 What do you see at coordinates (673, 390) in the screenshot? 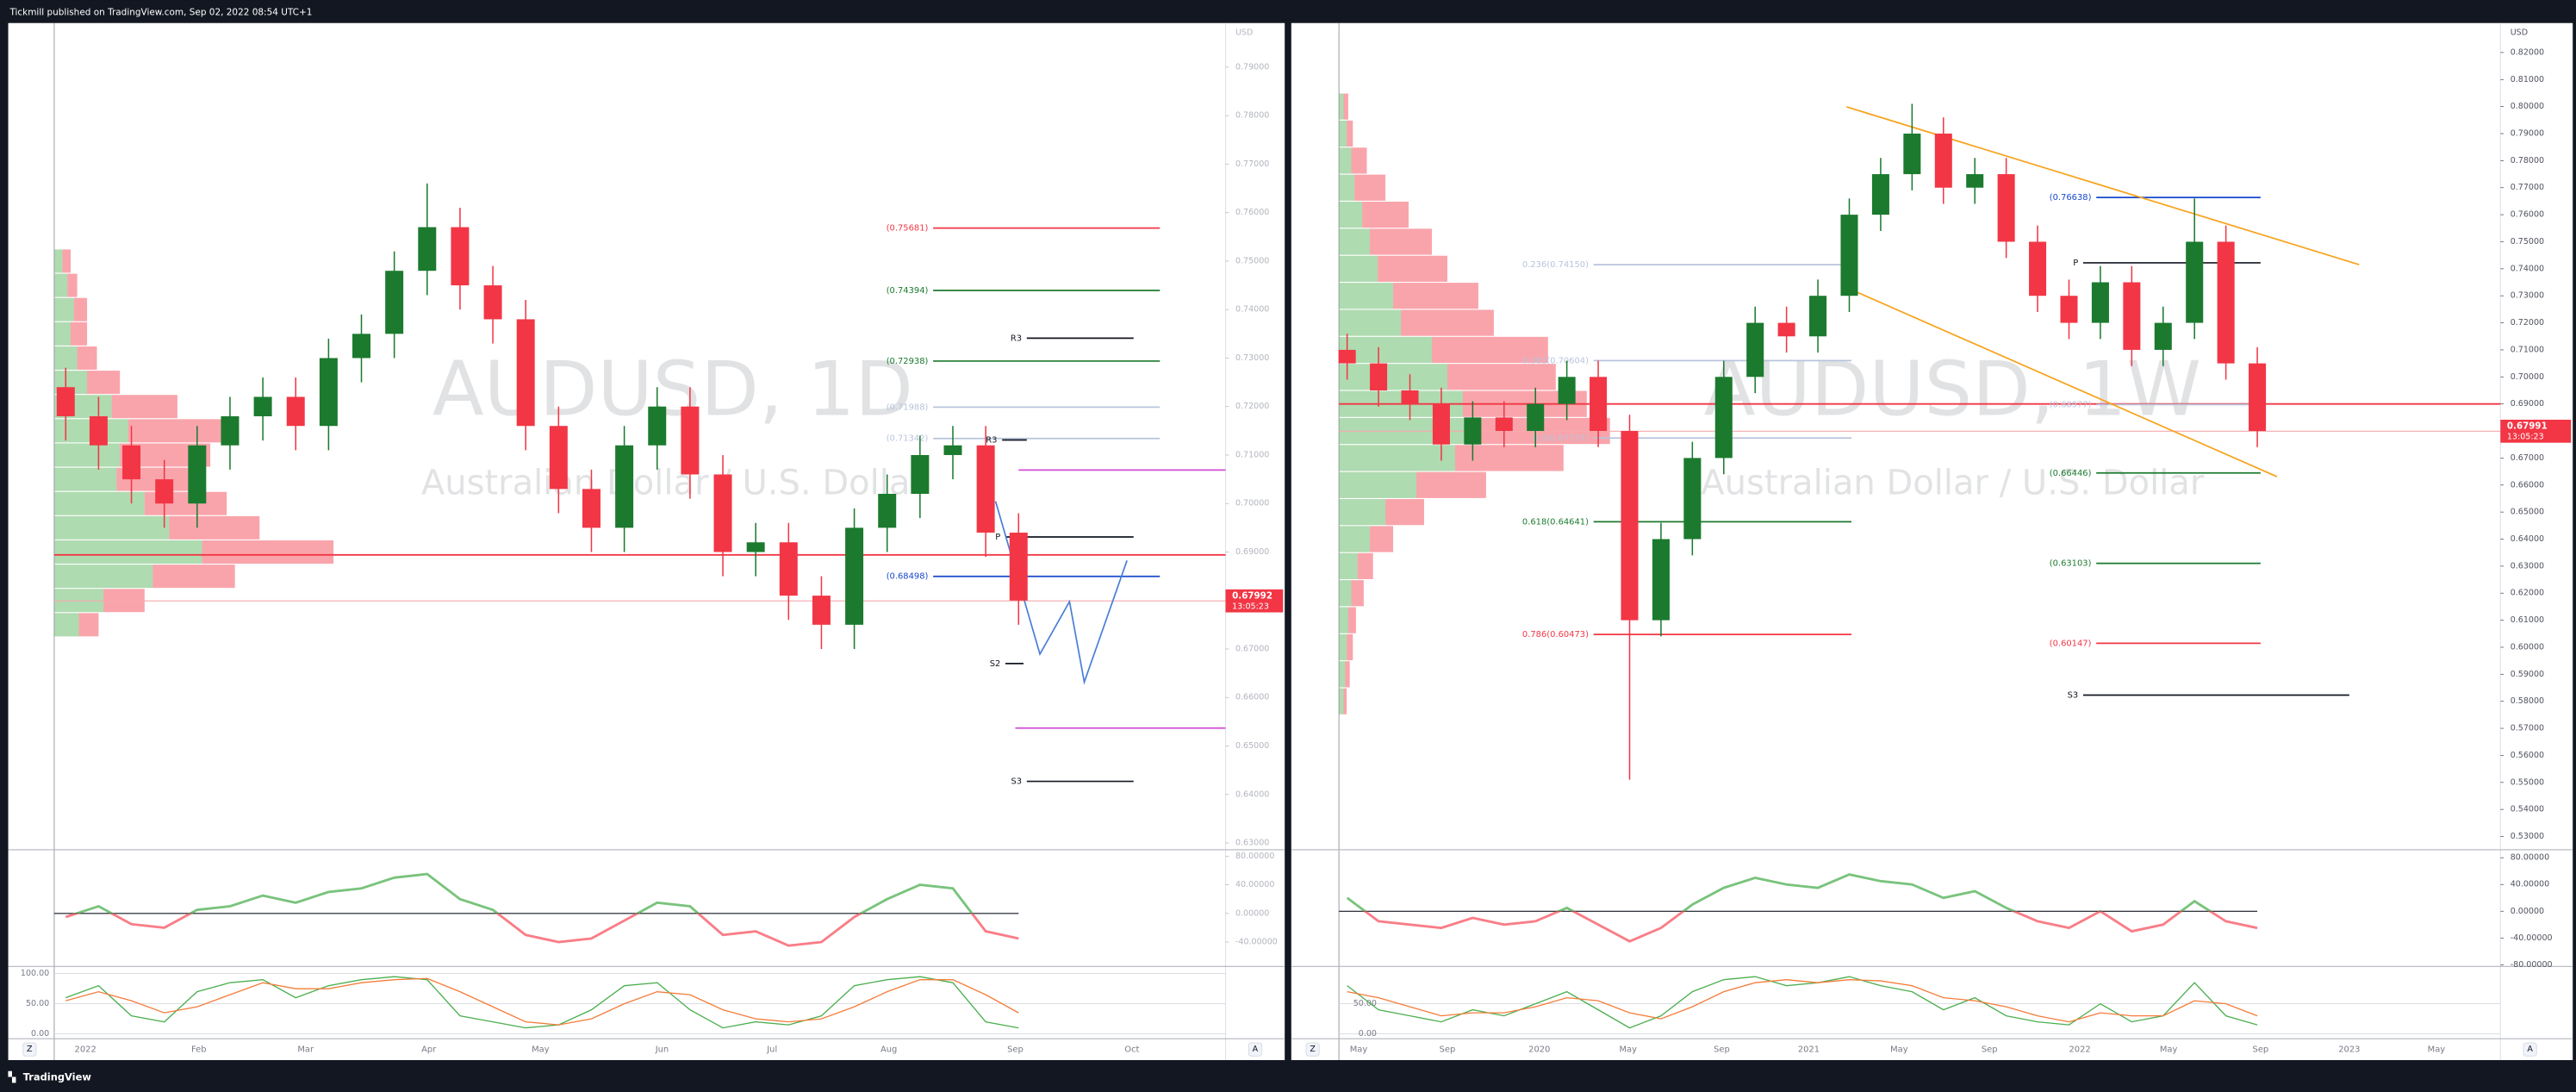
I see `watermark-title: AUDUSD, 1D` at bounding box center [673, 390].